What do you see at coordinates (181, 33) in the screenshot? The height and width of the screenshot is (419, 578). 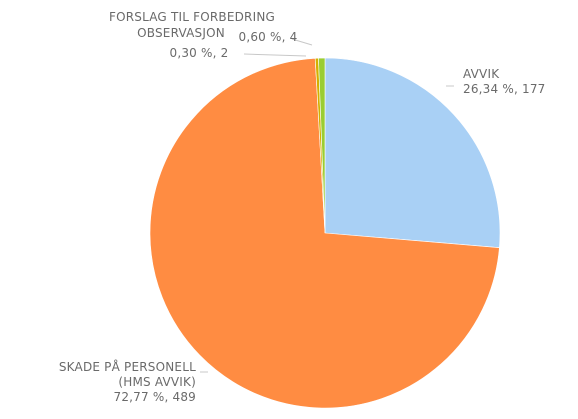 I see `slice-label-name-2: OBSERVASJON` at bounding box center [181, 33].